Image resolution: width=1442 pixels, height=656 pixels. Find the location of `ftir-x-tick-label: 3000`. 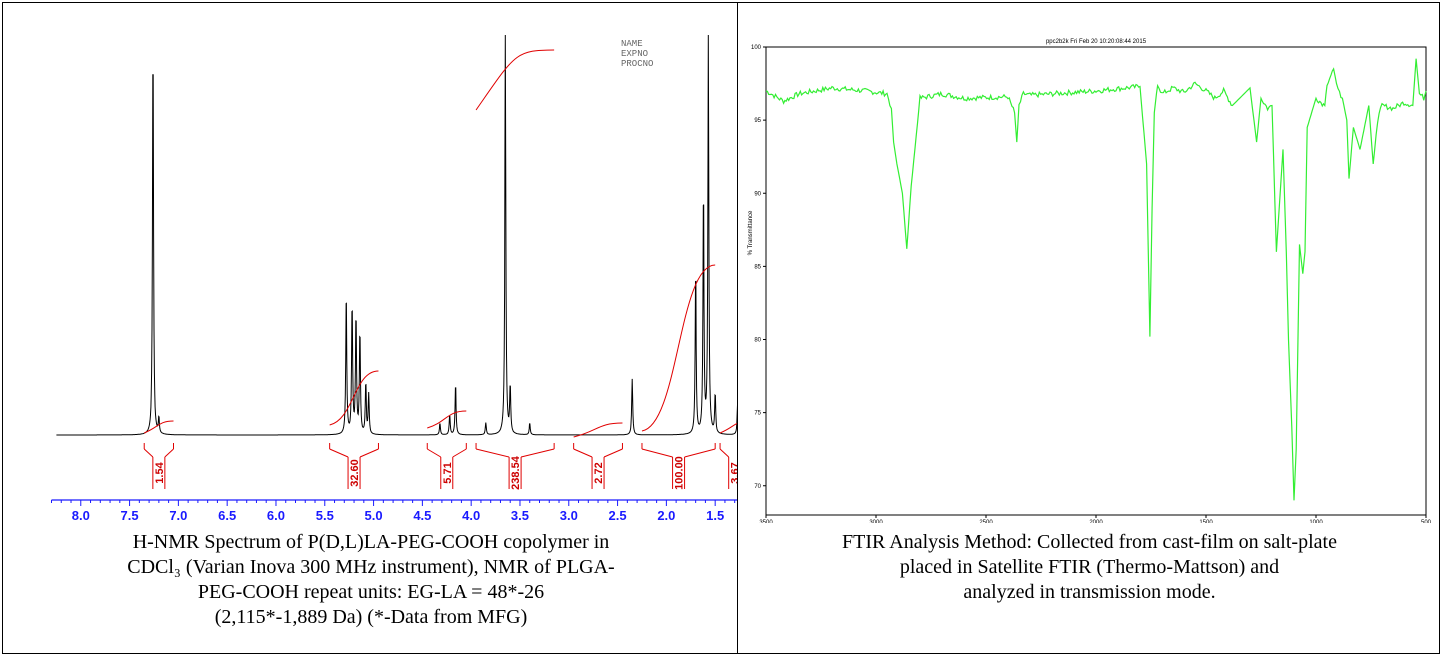

ftir-x-tick-label: 3000 is located at coordinates (876, 521).